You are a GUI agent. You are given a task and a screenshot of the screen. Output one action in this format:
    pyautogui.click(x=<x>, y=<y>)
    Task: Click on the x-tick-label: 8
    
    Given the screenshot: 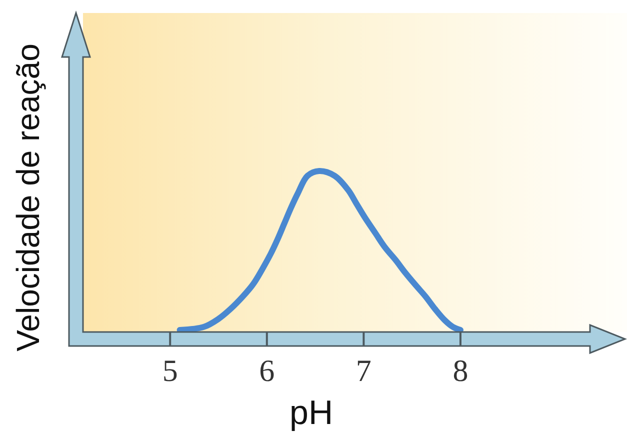 What is the action you would take?
    pyautogui.click(x=460, y=370)
    